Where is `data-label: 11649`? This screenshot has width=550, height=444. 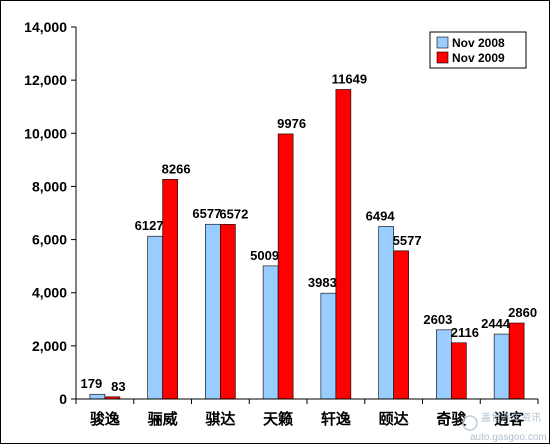
data-label: 11649 is located at coordinates (349, 78).